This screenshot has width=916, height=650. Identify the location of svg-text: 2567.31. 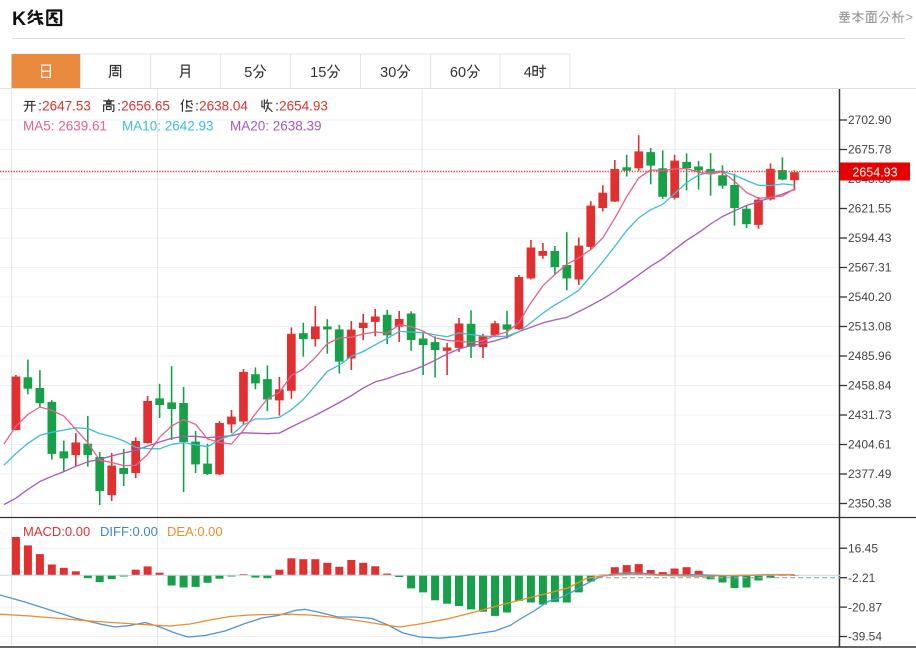
(870, 268).